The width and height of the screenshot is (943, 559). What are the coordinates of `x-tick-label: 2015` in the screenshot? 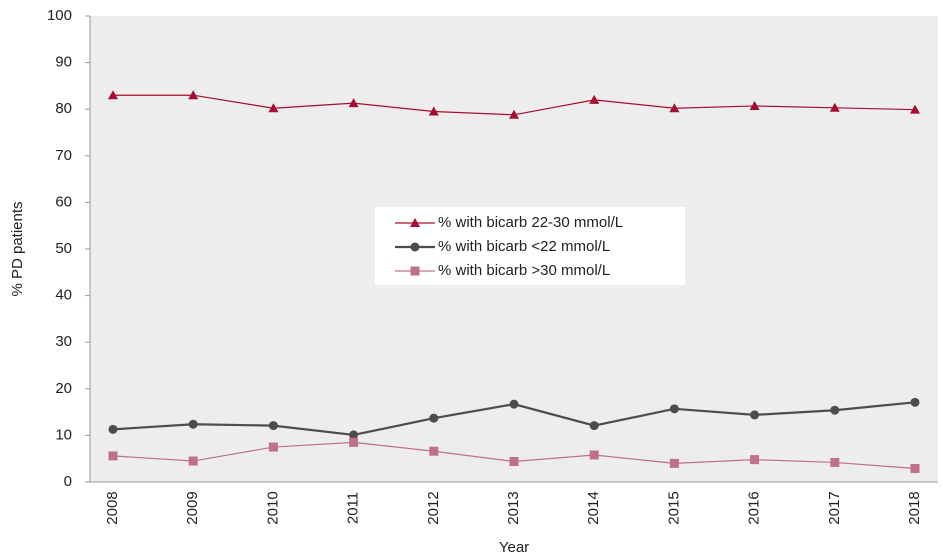 It's located at (673, 507).